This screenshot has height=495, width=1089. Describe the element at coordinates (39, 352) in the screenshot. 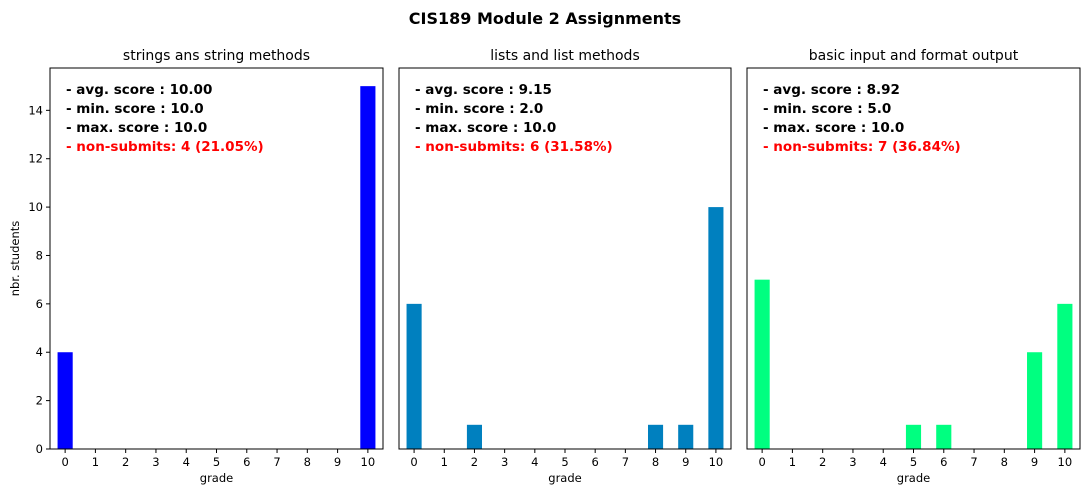

I see `y-tick-label: 4` at that location.